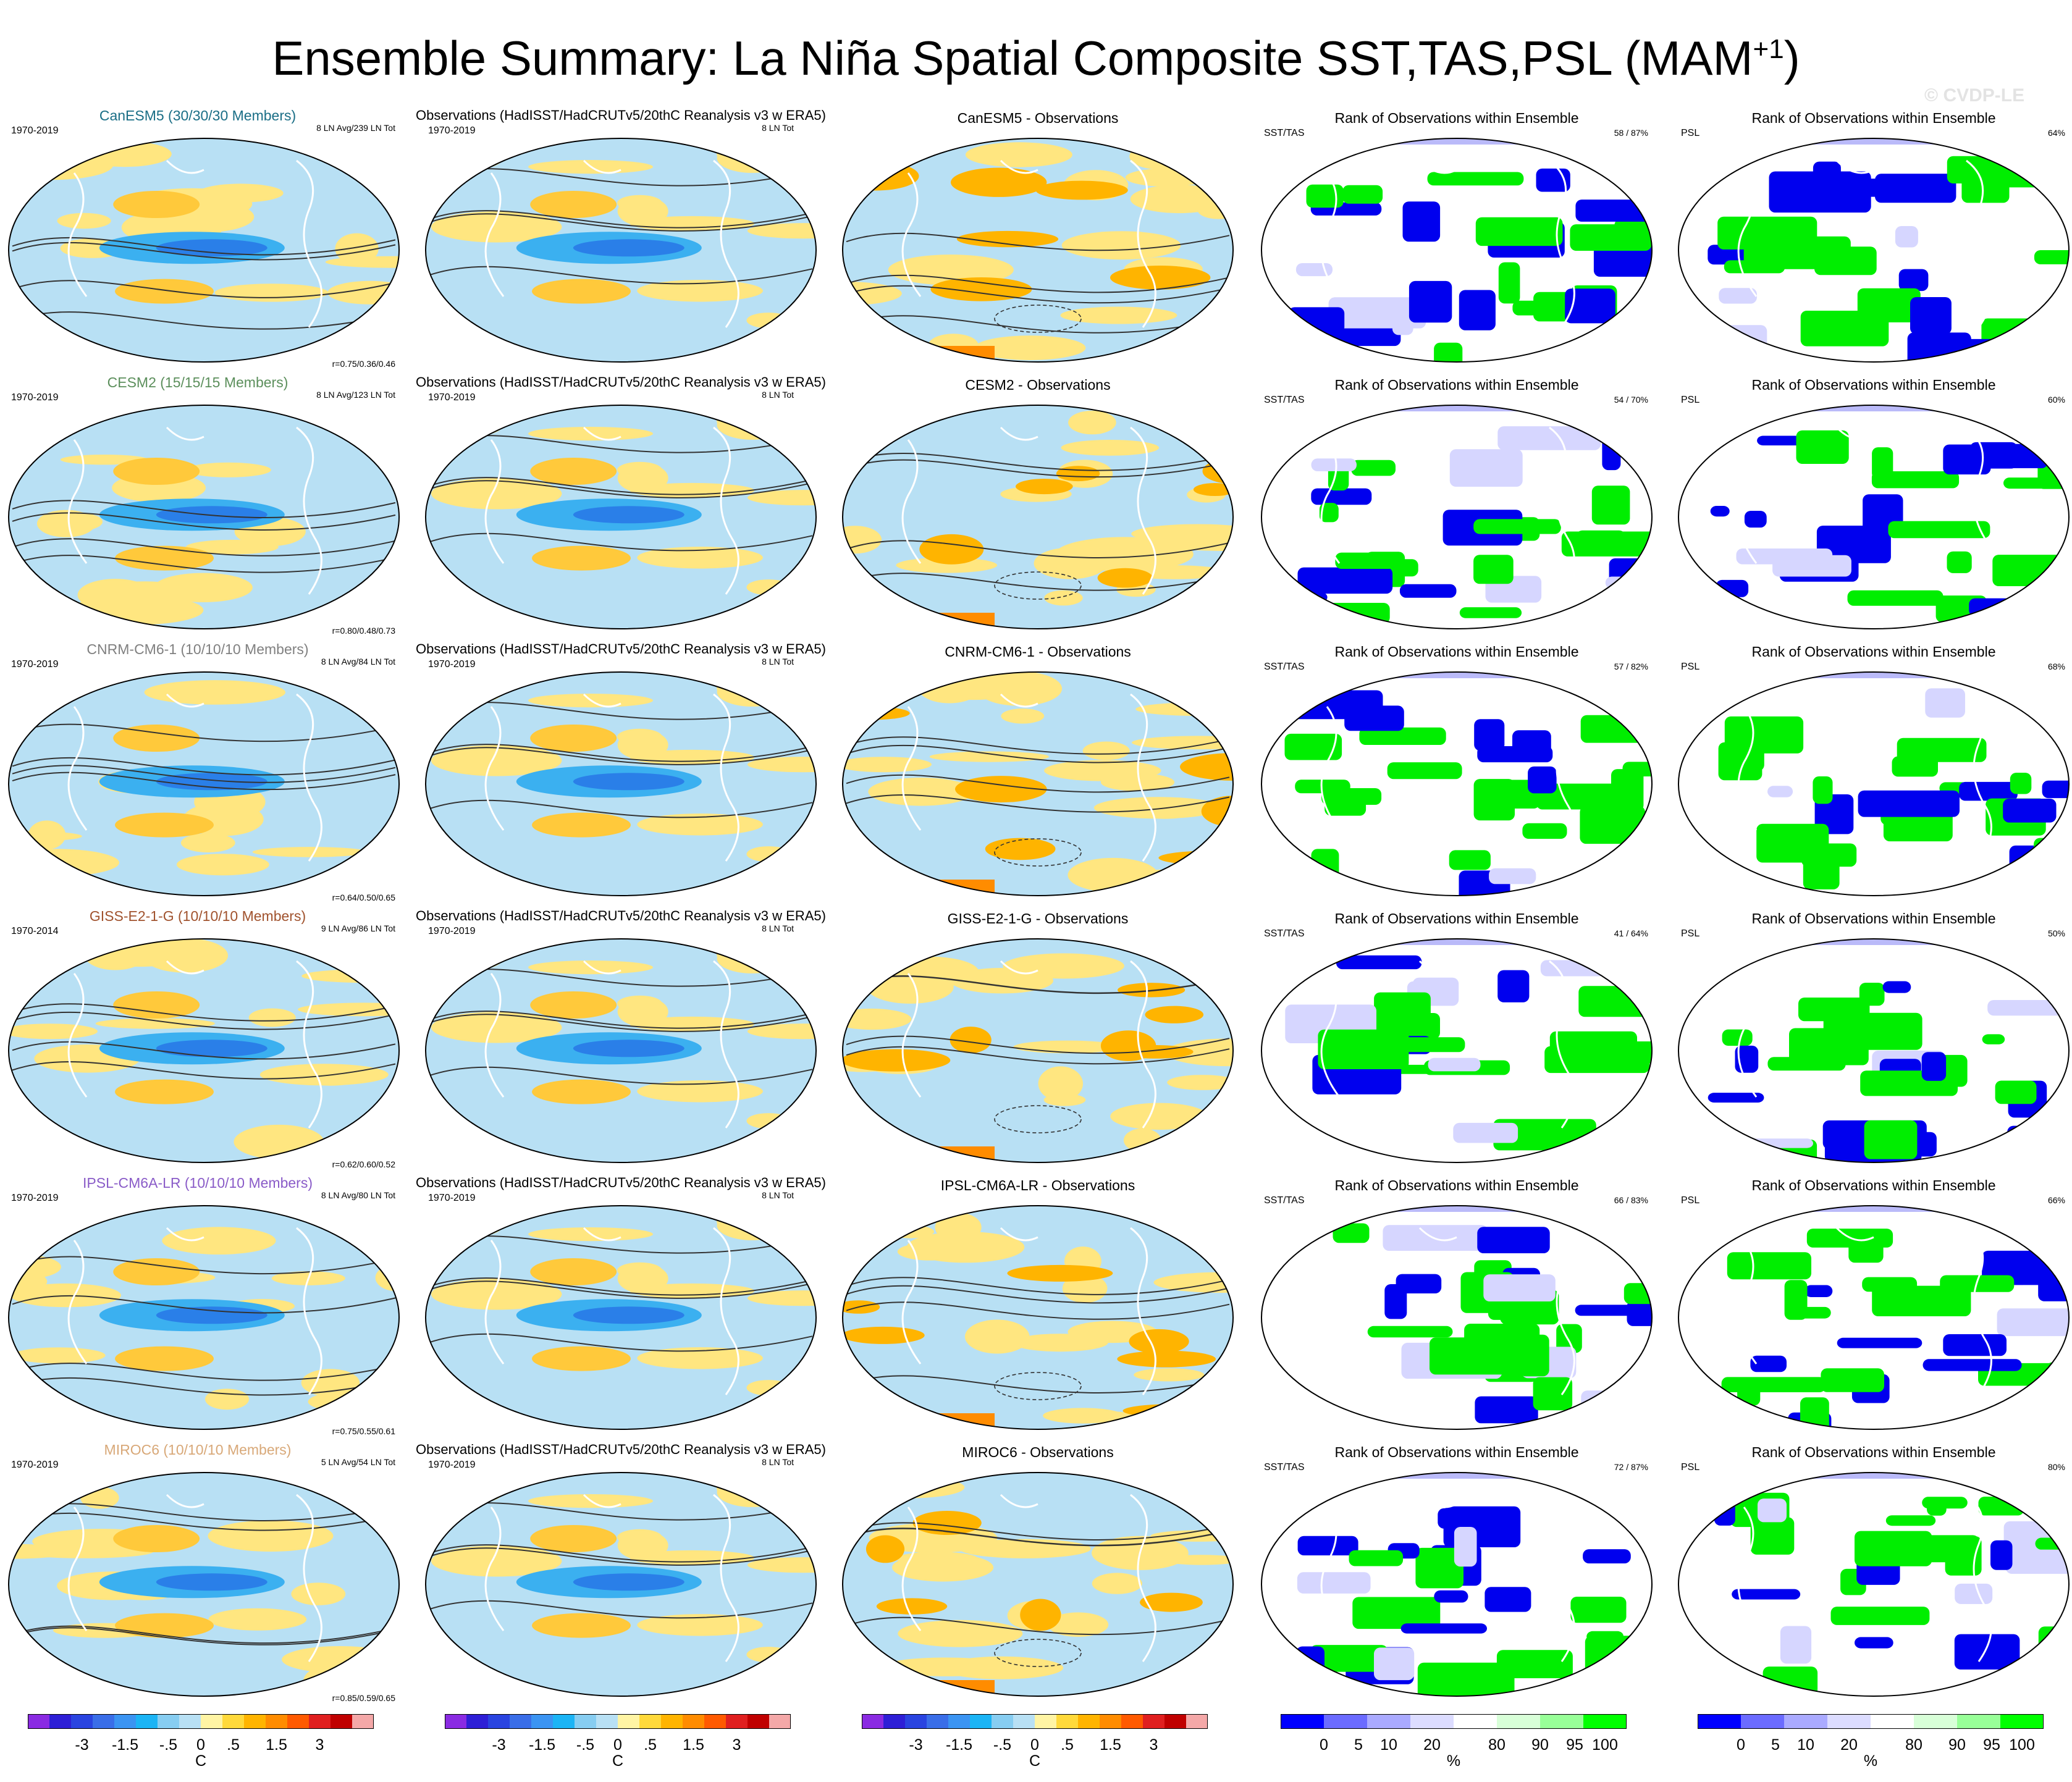  Describe the element at coordinates (1038, 771) in the screenshot. I see `difference-panel: CNRM-CM6-1 - Observations` at that location.